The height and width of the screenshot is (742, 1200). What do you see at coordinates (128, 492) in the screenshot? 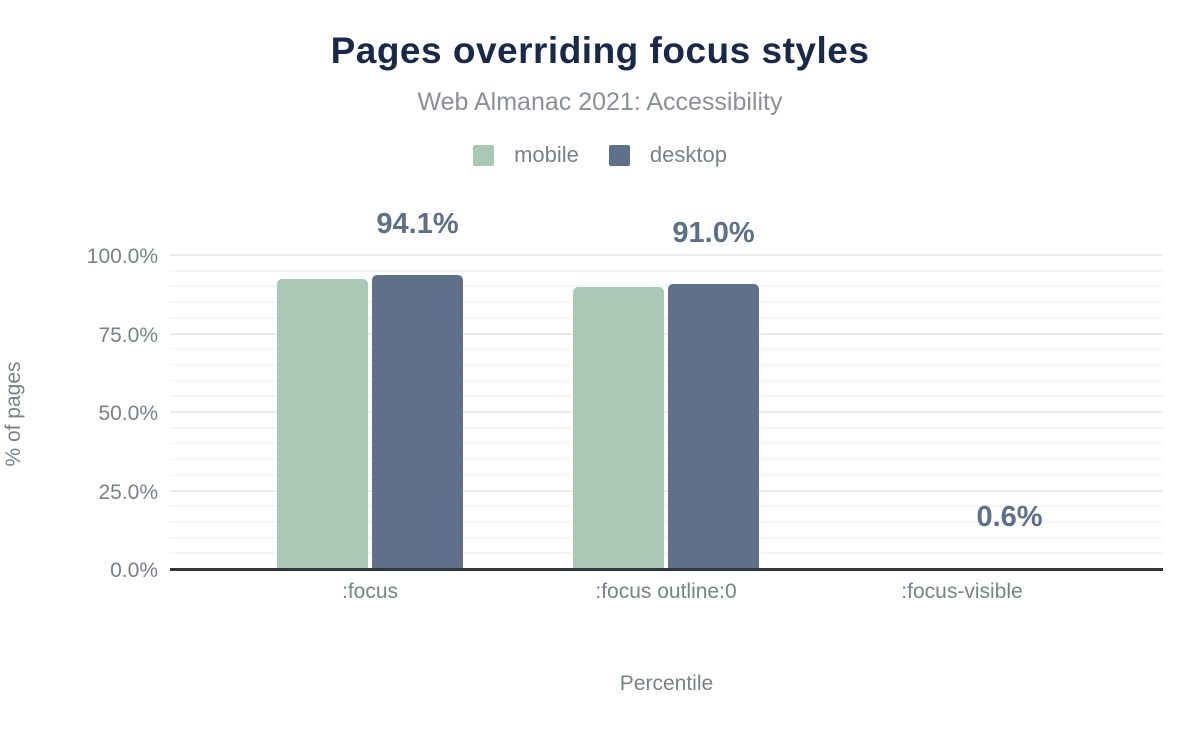
I see `y-tick-label: 25.0%` at bounding box center [128, 492].